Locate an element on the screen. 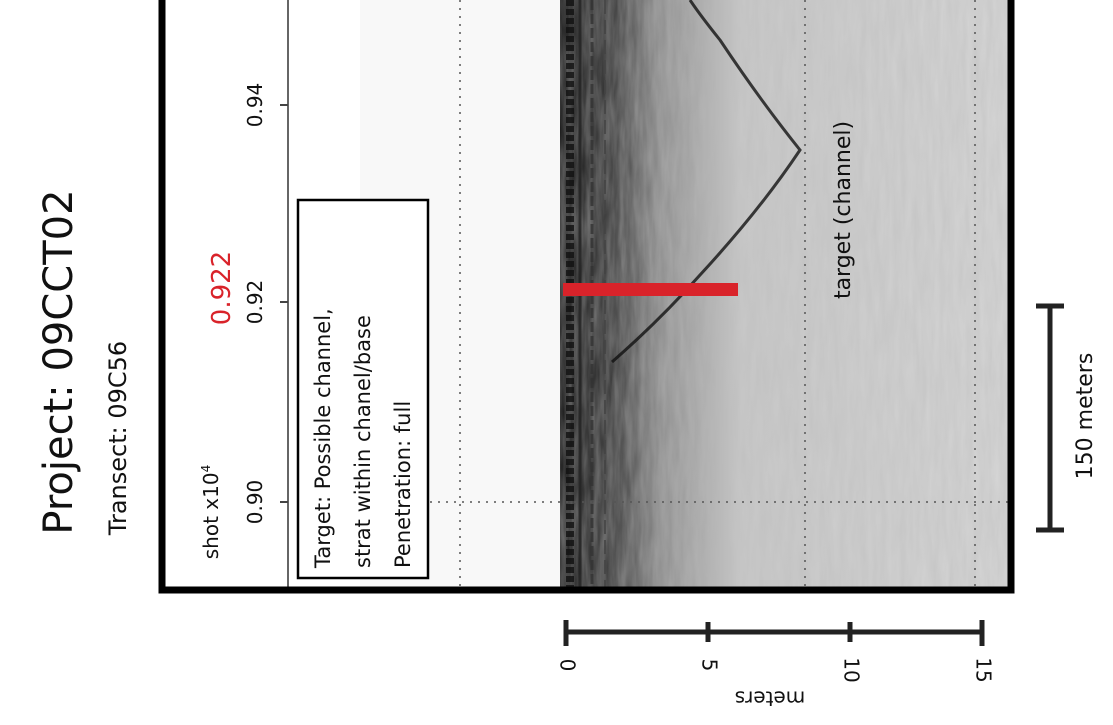 The width and height of the screenshot is (1113, 725). note-line: Penetration: full is located at coordinates (403, 484).